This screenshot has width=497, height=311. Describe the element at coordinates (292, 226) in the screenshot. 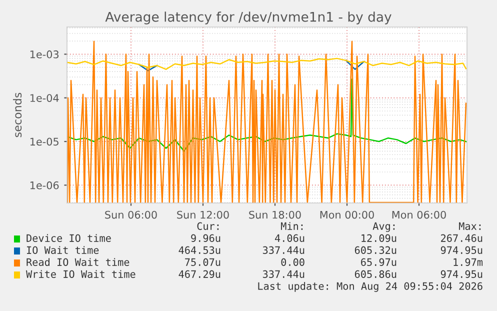

I see `text: Min:` at that location.